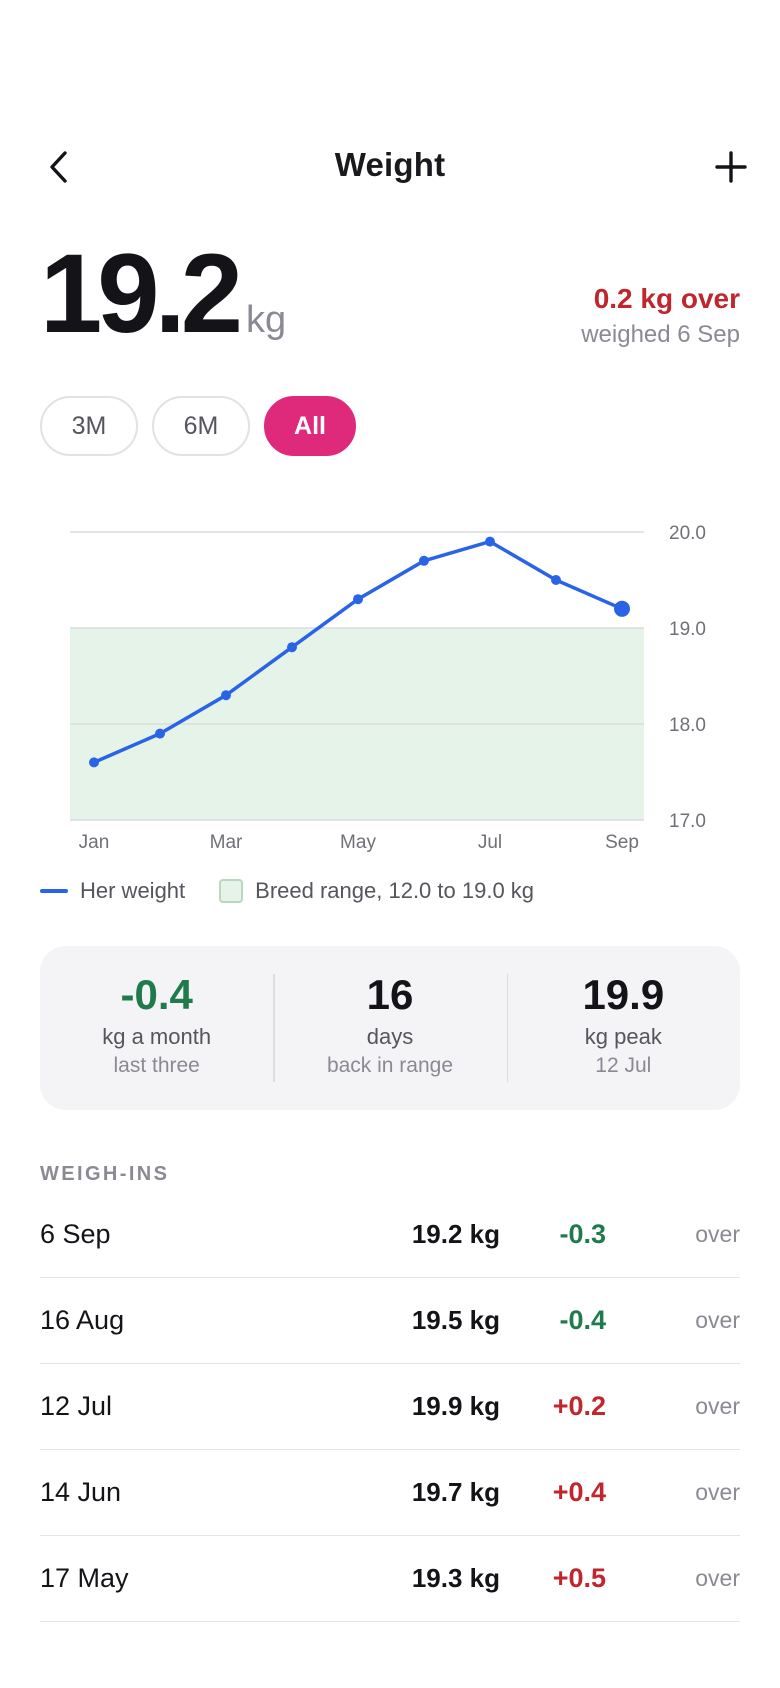  I want to click on weigh-in-row: 14 Jun 19.7 kg +0.4 over, so click(390, 1493).